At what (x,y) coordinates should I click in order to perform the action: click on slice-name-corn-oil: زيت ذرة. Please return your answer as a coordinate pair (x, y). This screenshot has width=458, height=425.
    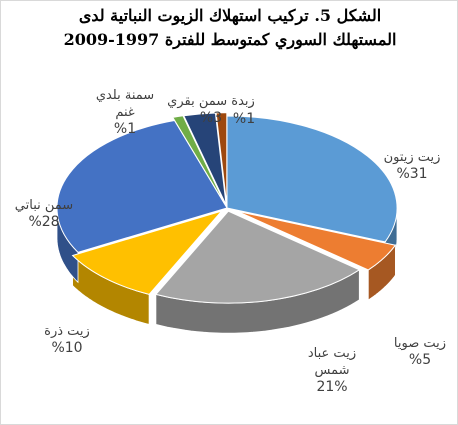
    Looking at the image, I should click on (67, 331).